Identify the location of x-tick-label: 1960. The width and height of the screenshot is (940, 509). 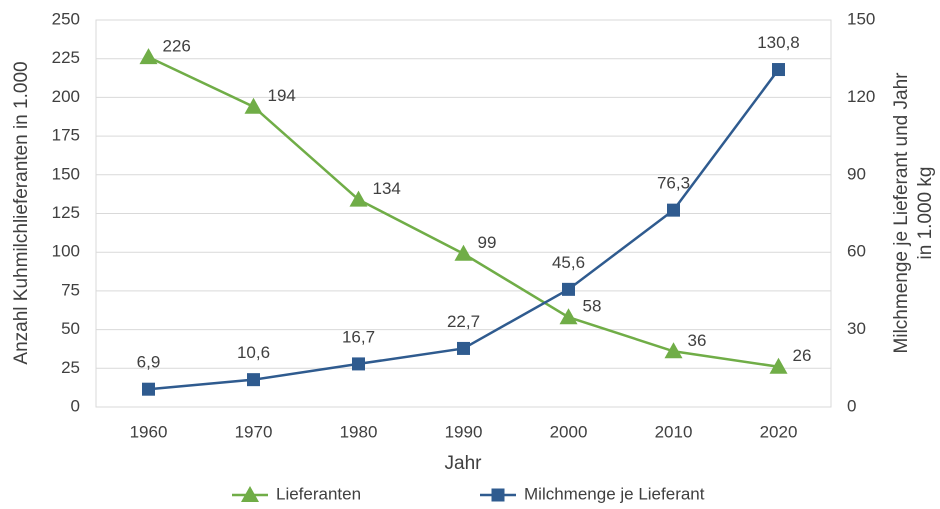
(149, 431).